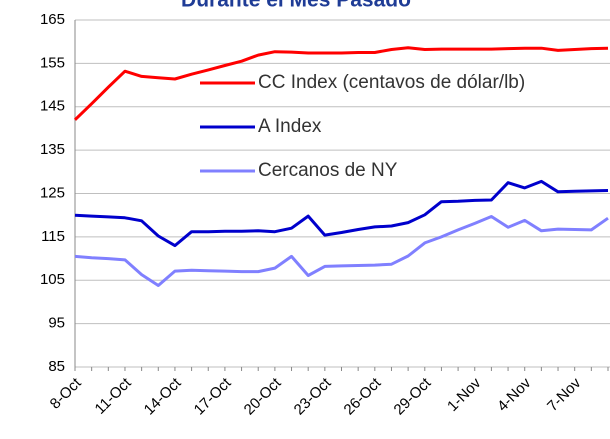  Describe the element at coordinates (52, 192) in the screenshot. I see `y-tick-label: 125` at that location.